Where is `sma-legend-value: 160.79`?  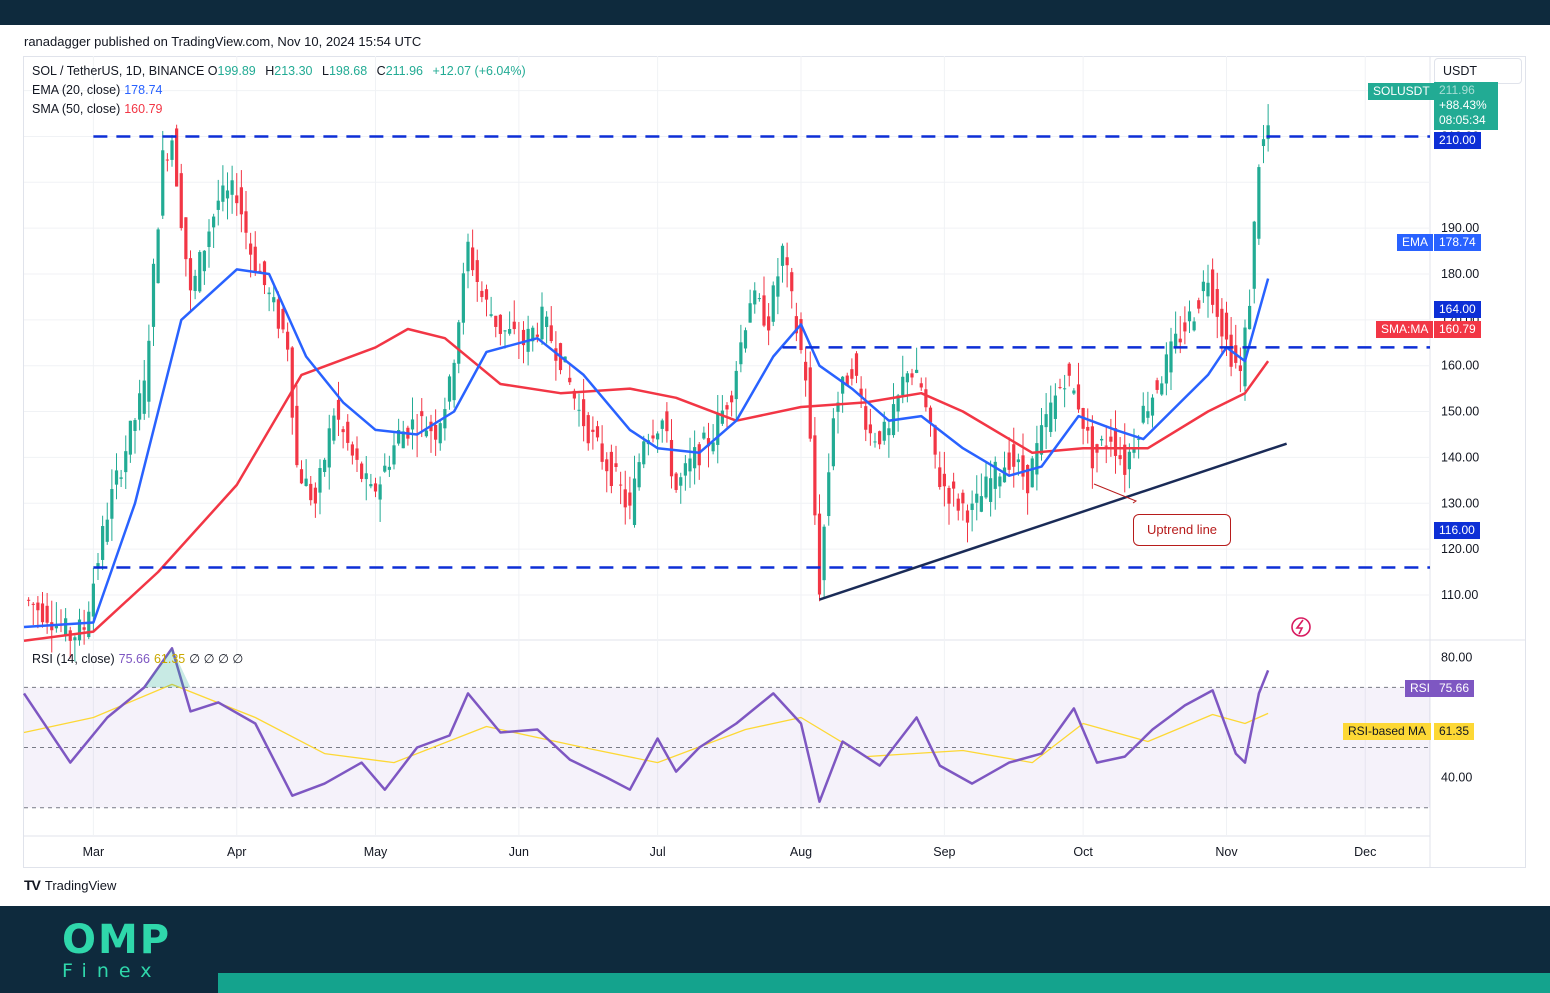 sma-legend-value: 160.79 is located at coordinates (143, 109).